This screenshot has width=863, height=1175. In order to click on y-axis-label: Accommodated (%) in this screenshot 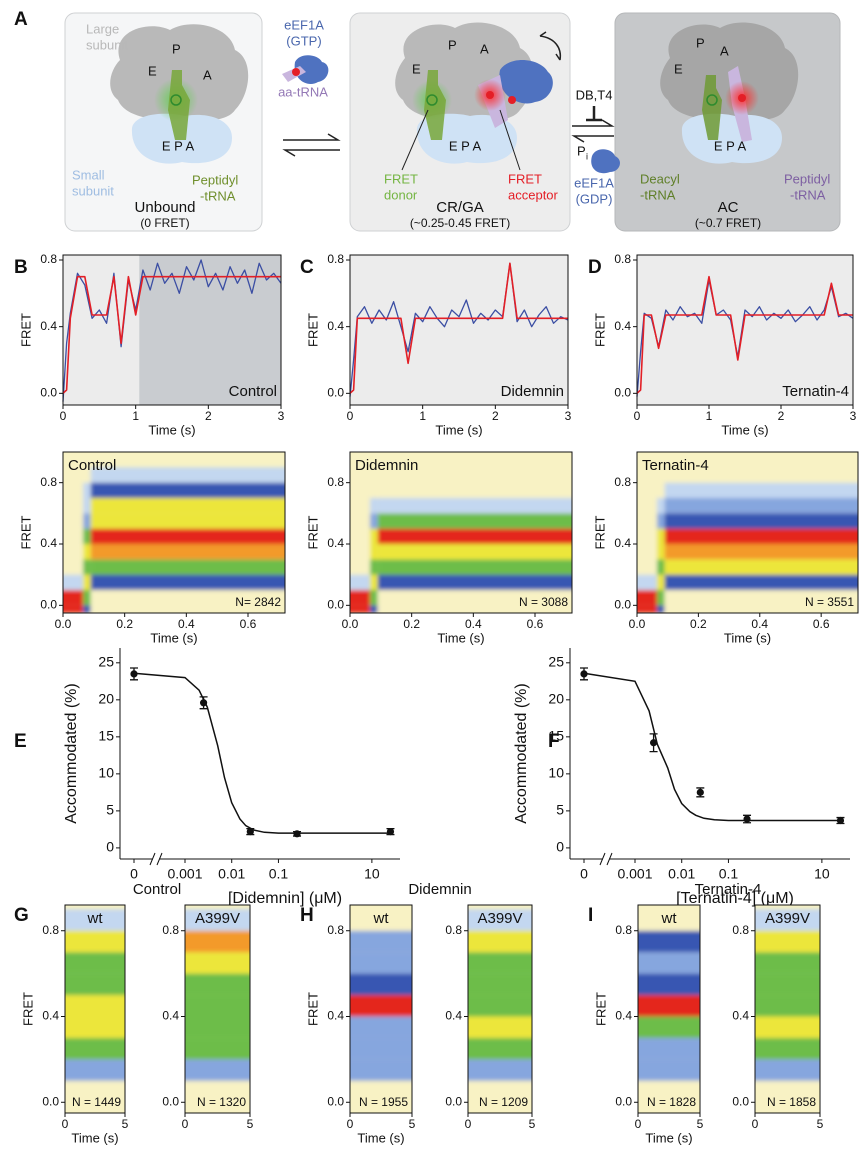, I will do `click(521, 753)`.